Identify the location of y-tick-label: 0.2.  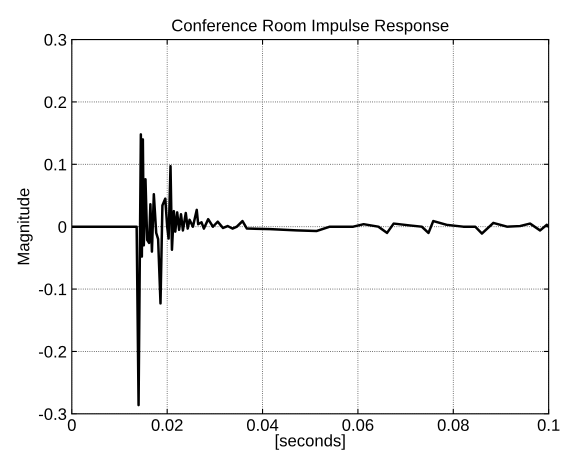
(55, 102).